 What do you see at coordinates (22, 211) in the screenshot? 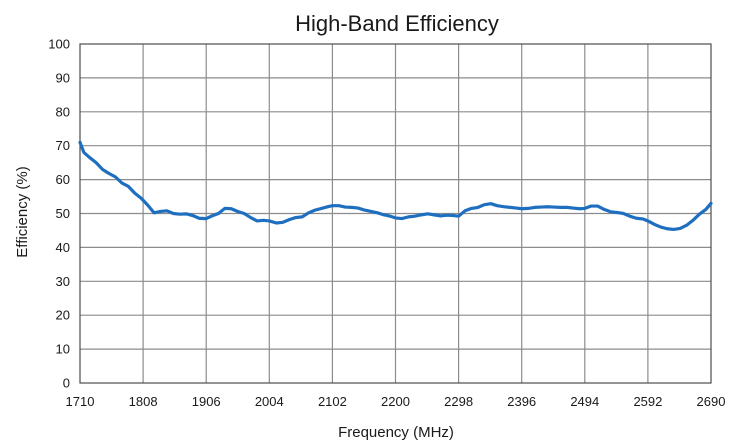
I see `y-axis-title: Efficiency (%)` at bounding box center [22, 211].